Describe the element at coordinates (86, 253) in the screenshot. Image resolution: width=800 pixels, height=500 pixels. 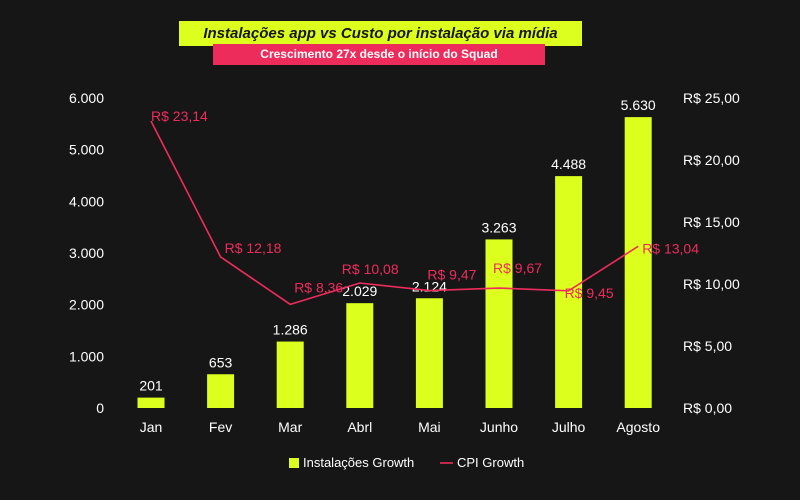
I see `y-left-tick-label: 3.000` at that location.